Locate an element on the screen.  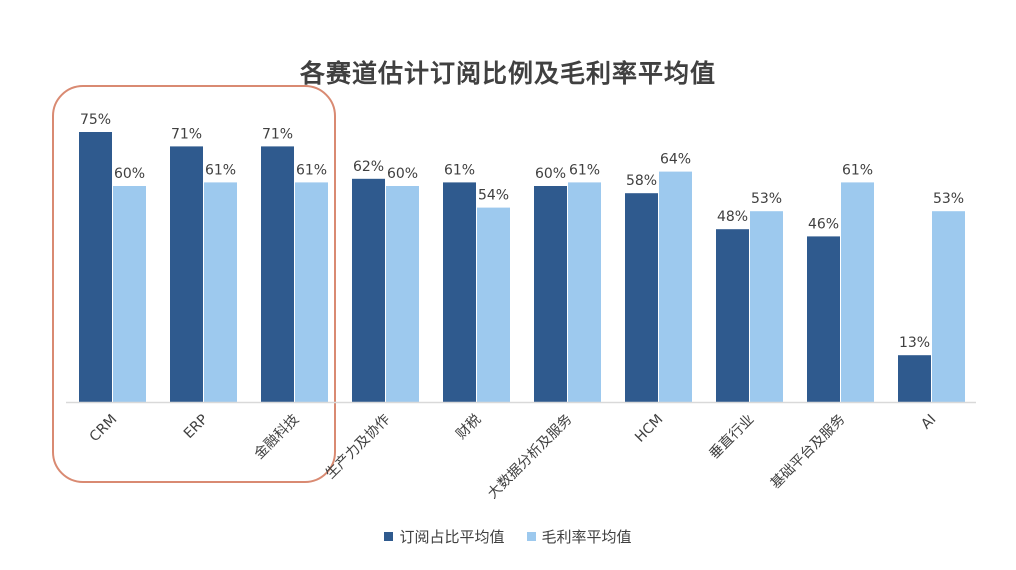
data-label-subscription-cat-7: 48% is located at coordinates (732, 217).